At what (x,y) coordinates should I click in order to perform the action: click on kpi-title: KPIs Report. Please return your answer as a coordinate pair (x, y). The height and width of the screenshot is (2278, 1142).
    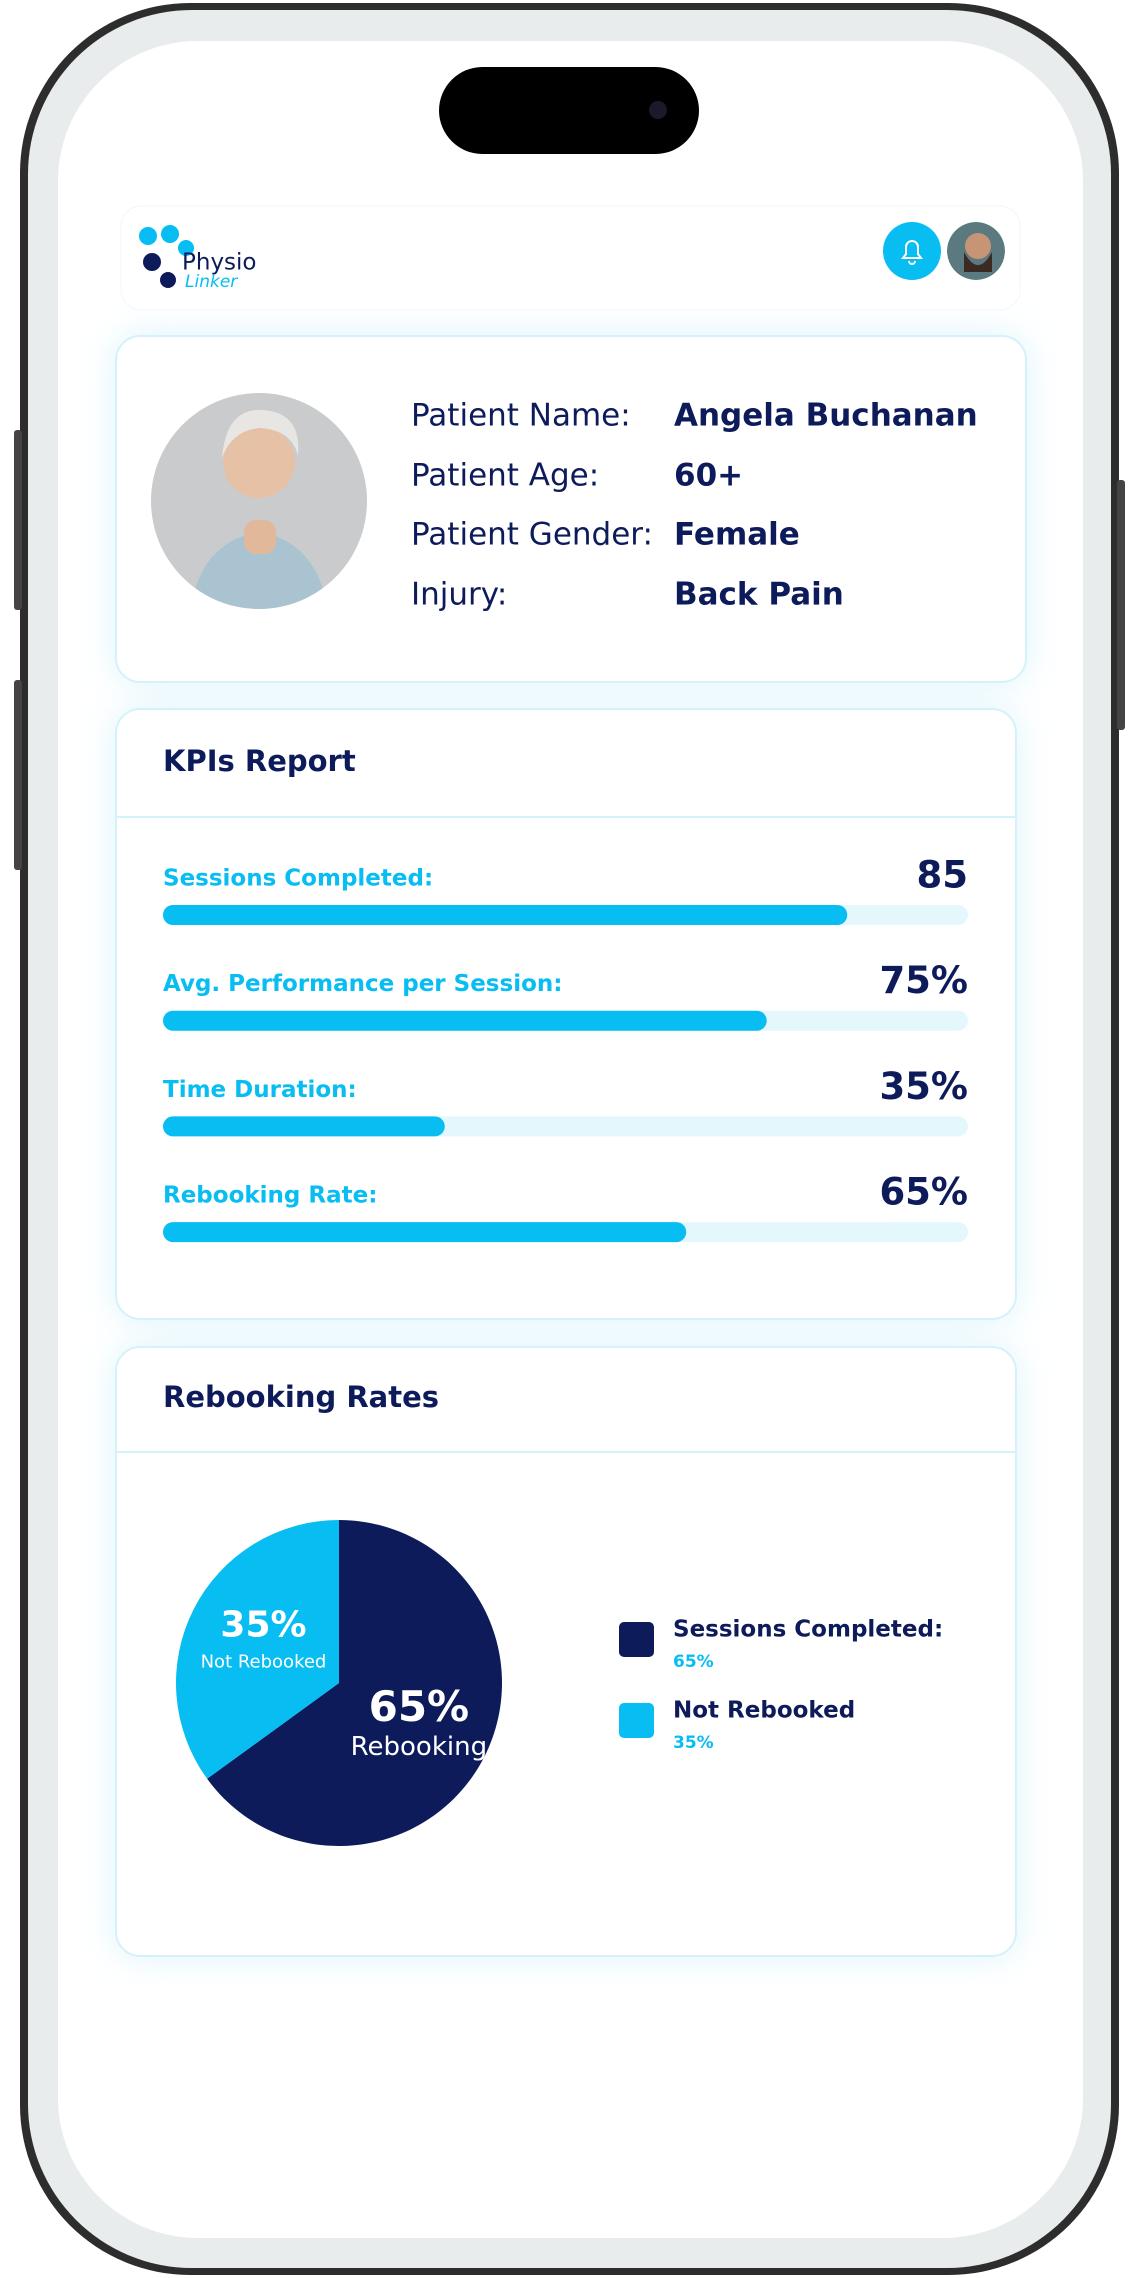
    Looking at the image, I should click on (259, 761).